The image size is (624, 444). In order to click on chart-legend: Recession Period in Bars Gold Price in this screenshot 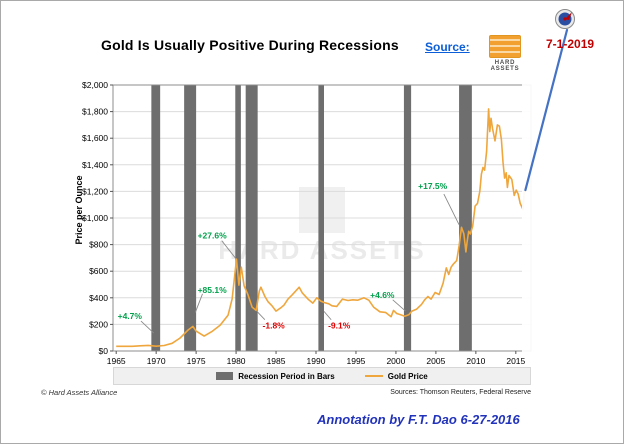, I will do `click(322, 376)`.